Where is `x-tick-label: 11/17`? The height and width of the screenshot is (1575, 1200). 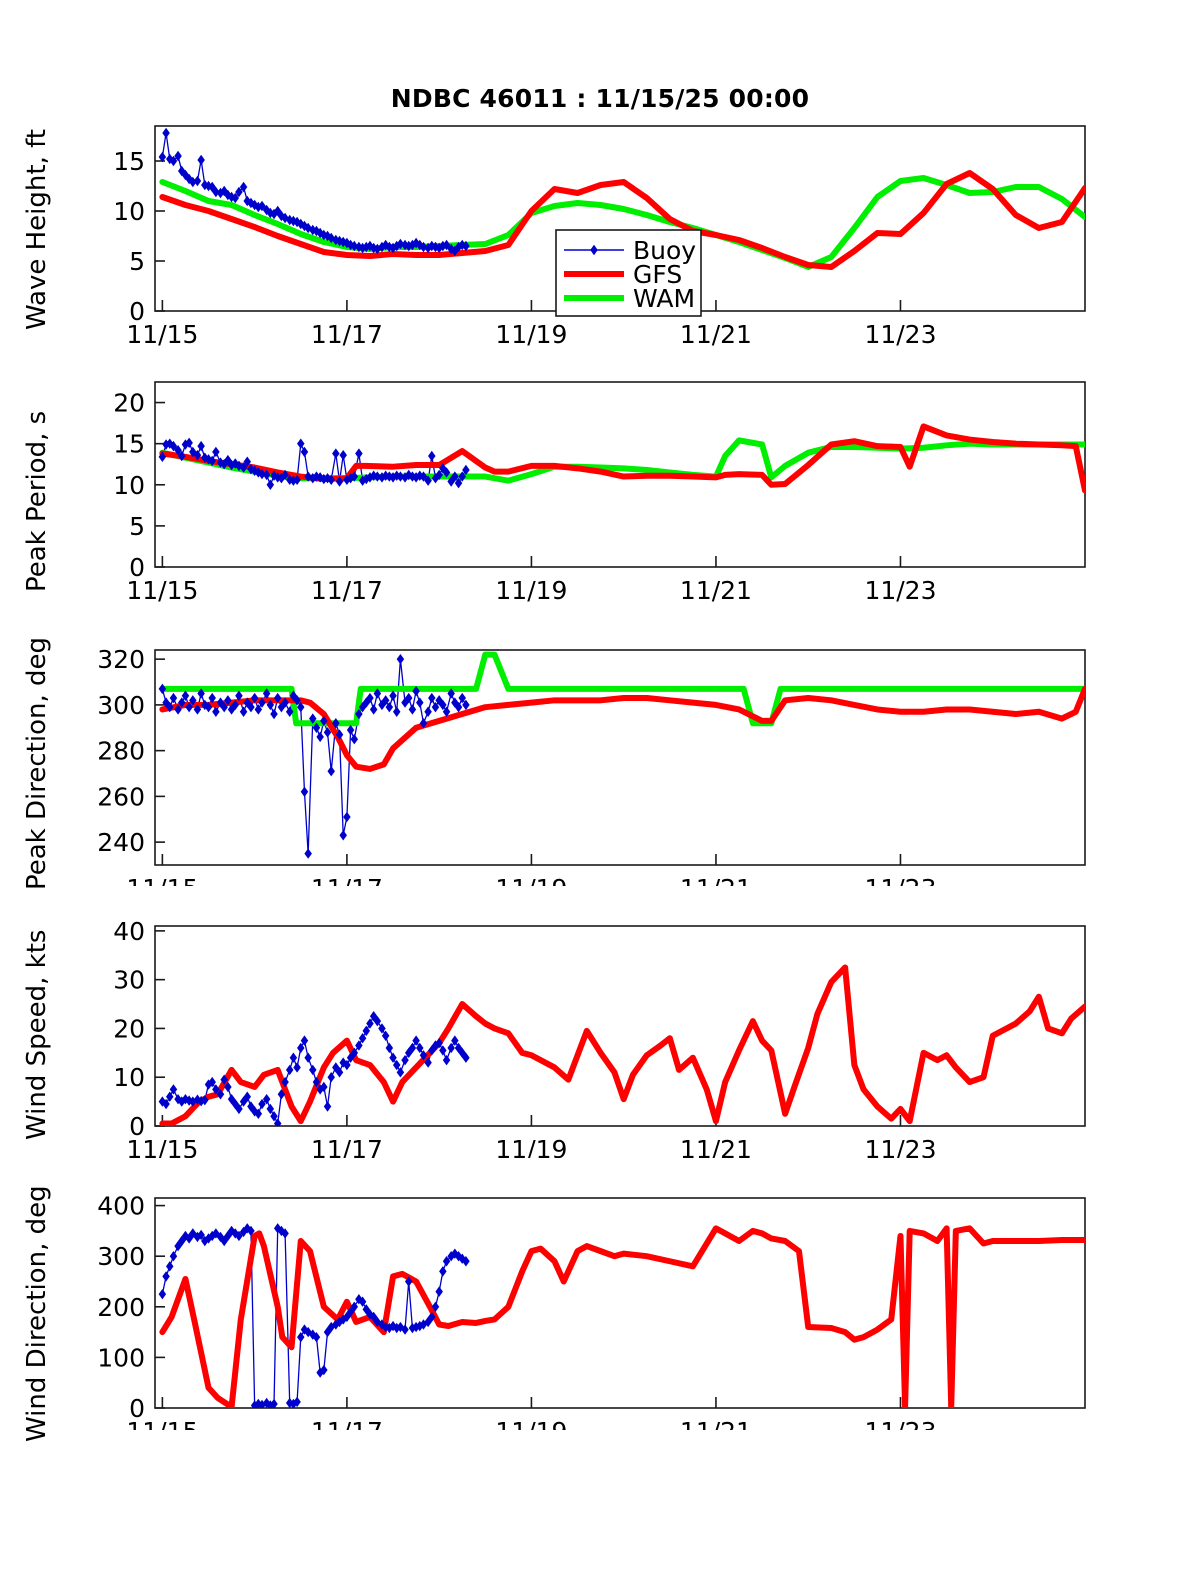 x-tick-label: 11/17 is located at coordinates (347, 880).